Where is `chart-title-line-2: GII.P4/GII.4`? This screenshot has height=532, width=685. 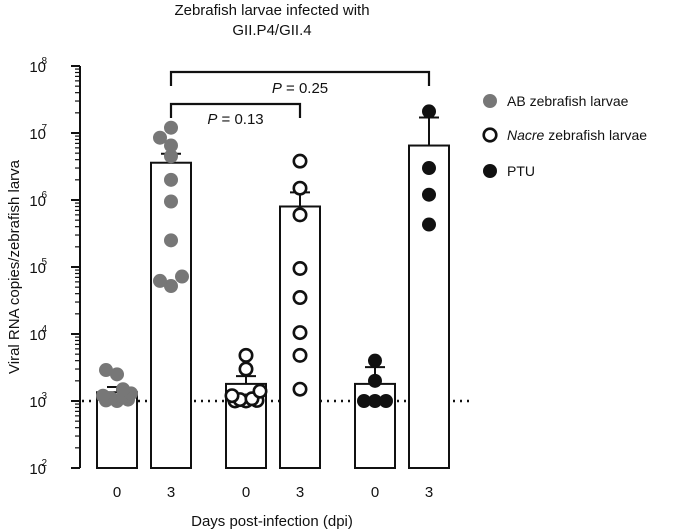
chart-title-line-2: GII.P4/GII.4 is located at coordinates (271, 30).